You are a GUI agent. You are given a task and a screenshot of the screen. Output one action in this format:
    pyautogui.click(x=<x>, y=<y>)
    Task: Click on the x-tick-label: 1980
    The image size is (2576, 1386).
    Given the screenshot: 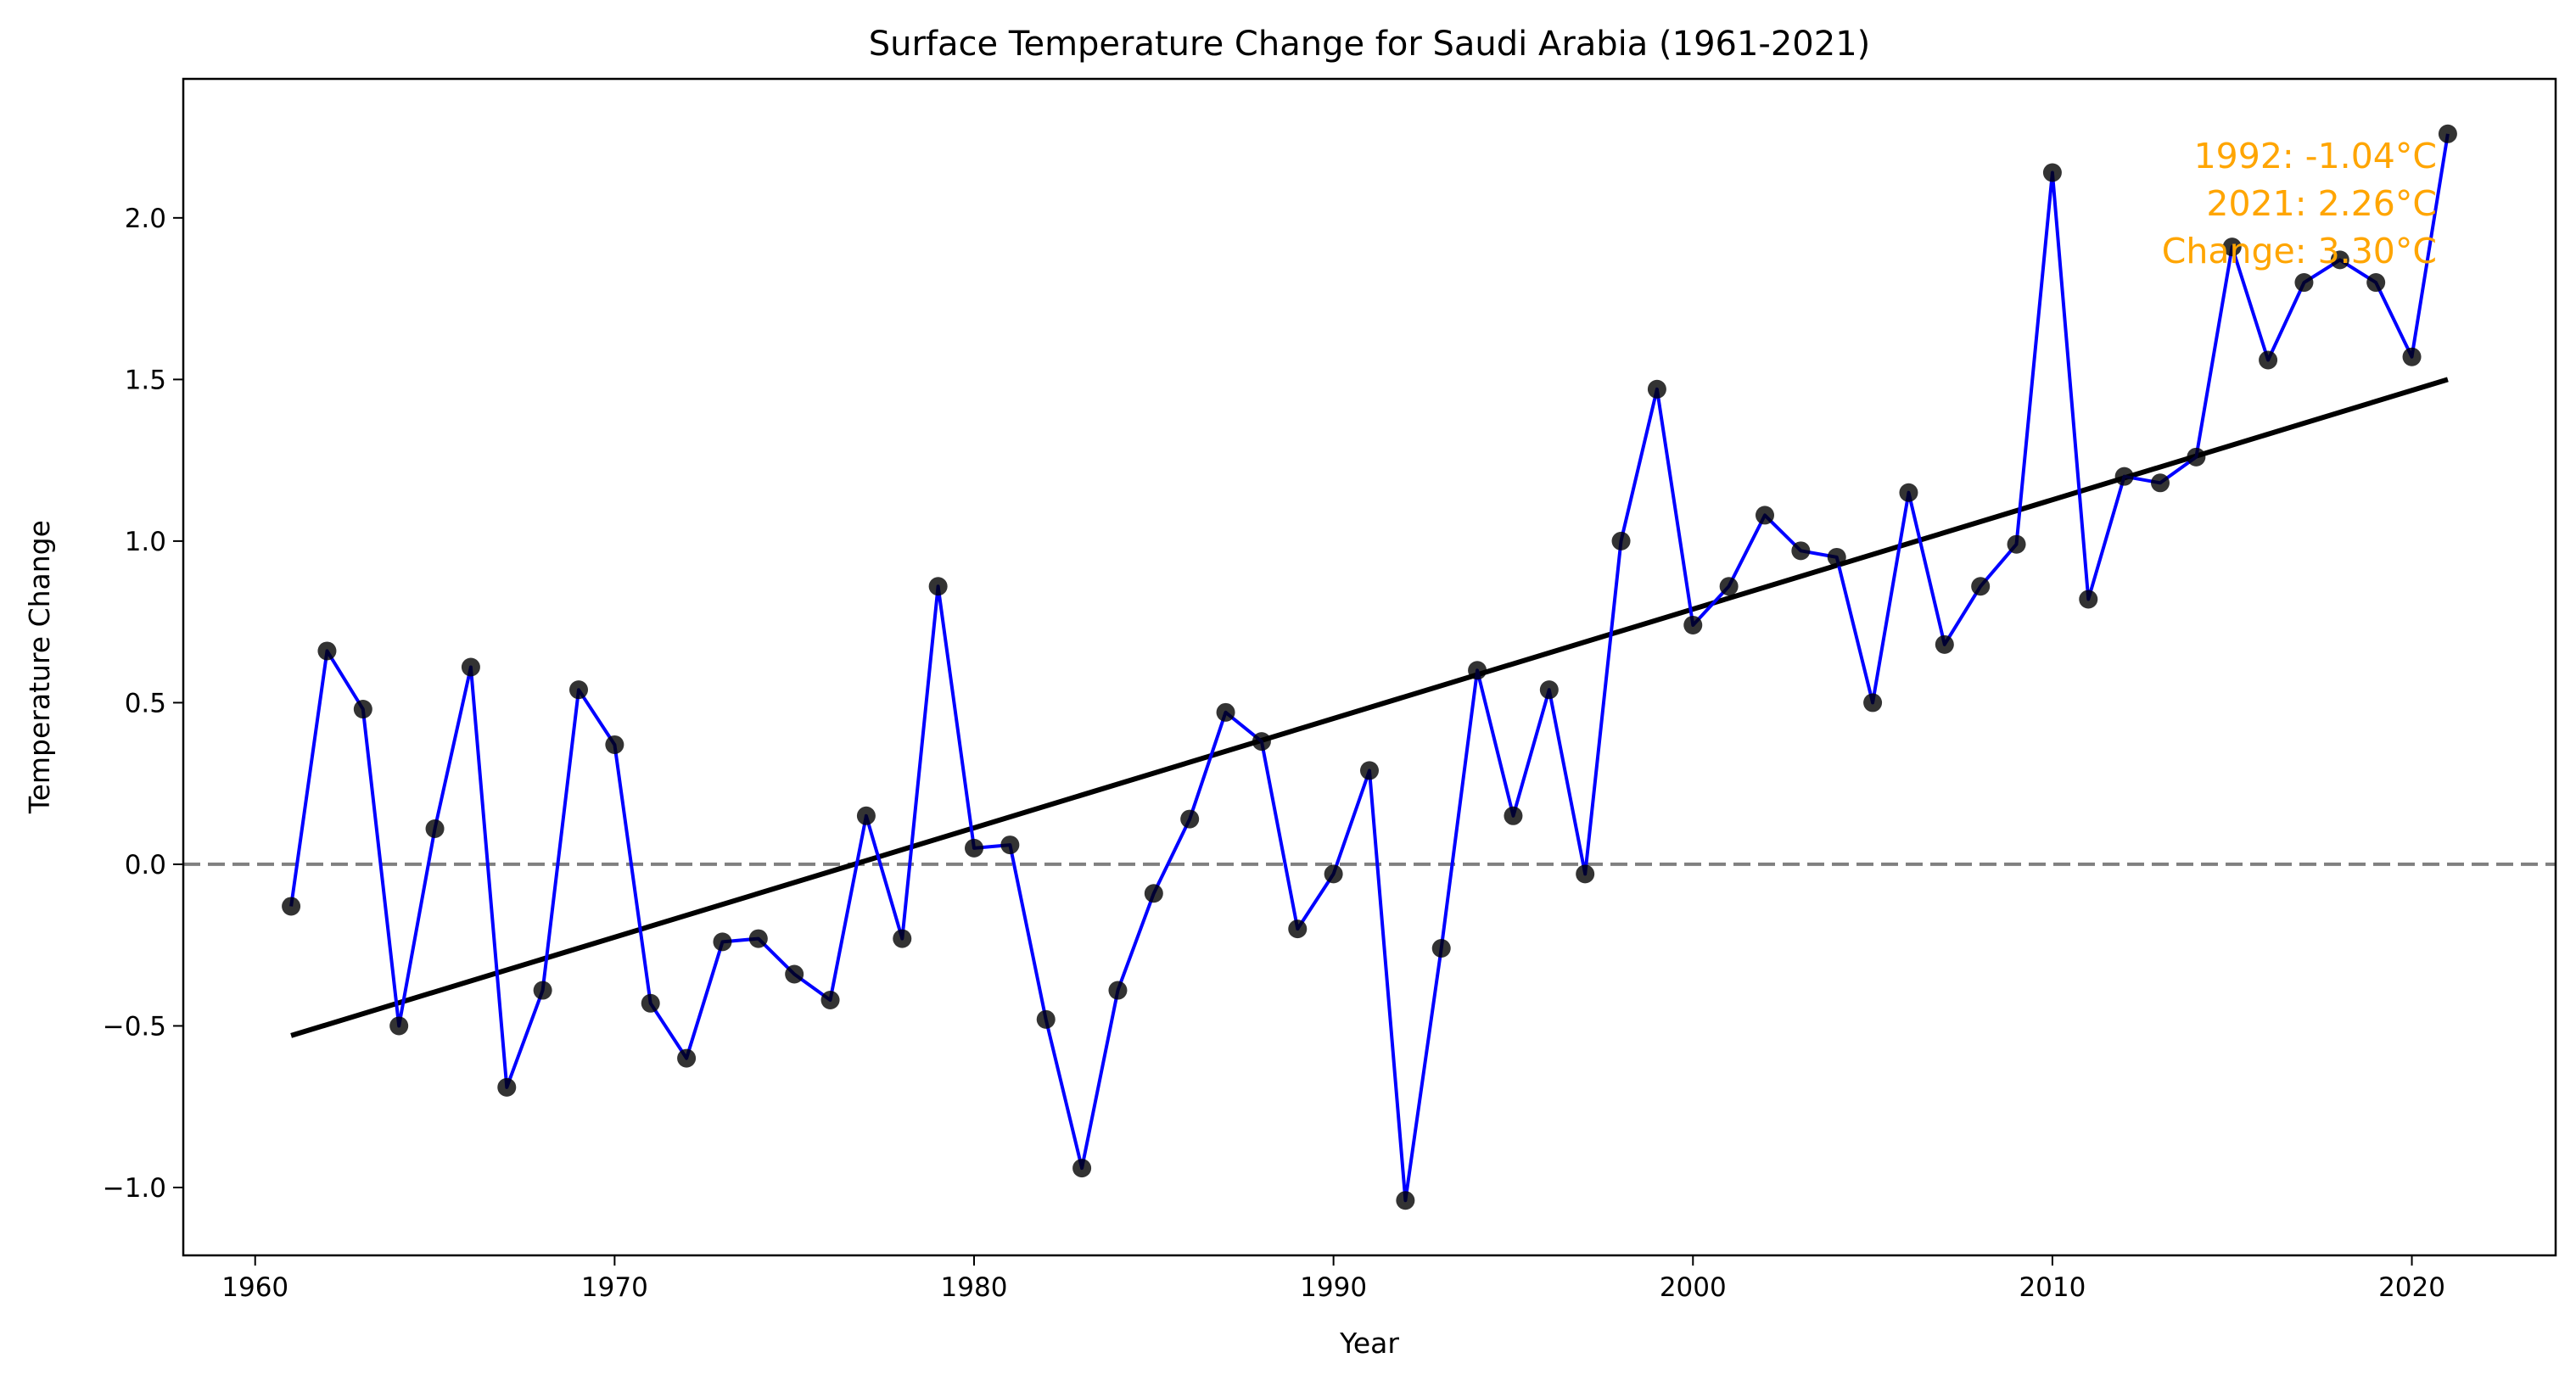 What is the action you would take?
    pyautogui.click(x=974, y=1287)
    